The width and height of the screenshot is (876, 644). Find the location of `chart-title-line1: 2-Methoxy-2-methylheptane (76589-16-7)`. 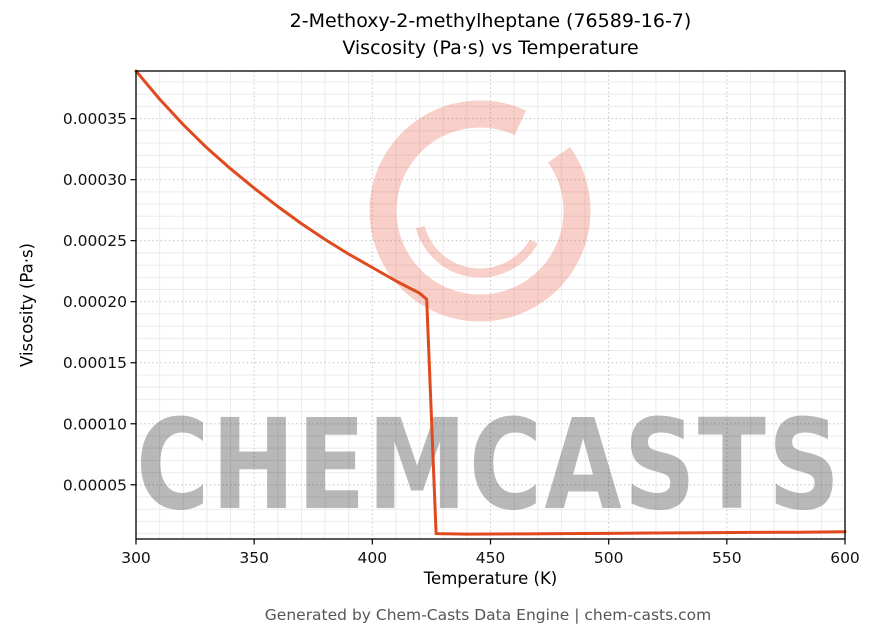

chart-title-line1: 2-Methoxy-2-methylheptane (76589-16-7) is located at coordinates (490, 21).